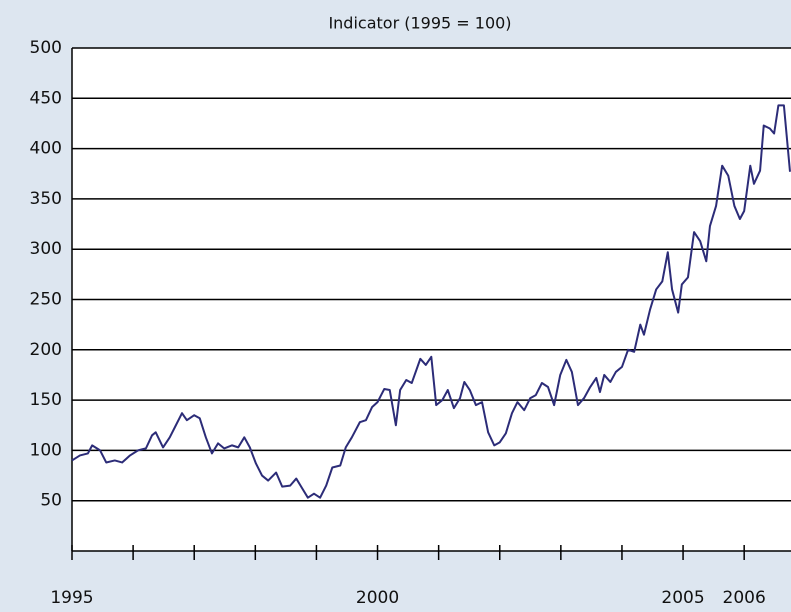 The image size is (791, 612). I want to click on y-tick-label: 200, so click(46, 350).